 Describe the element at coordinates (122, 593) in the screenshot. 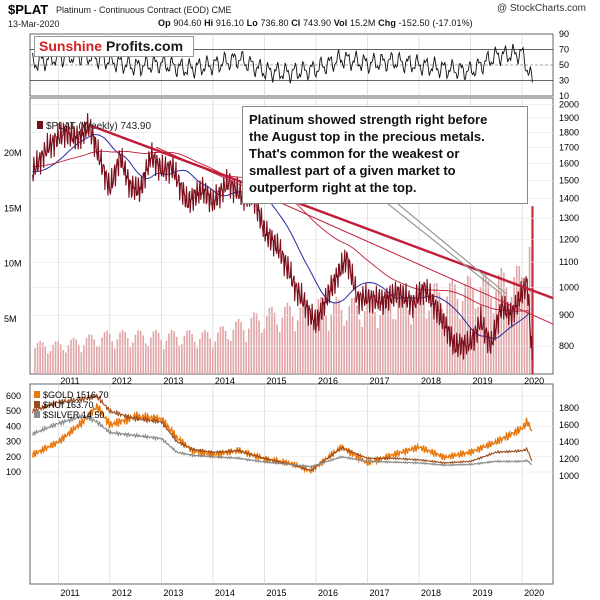

I see `x-tick-label: 2012` at that location.